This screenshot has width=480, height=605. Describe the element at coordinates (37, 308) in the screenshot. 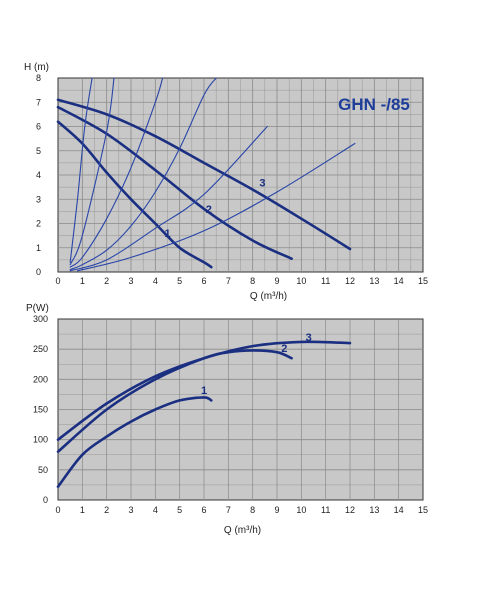

I see `power-y-axis-title: P(W)` at that location.